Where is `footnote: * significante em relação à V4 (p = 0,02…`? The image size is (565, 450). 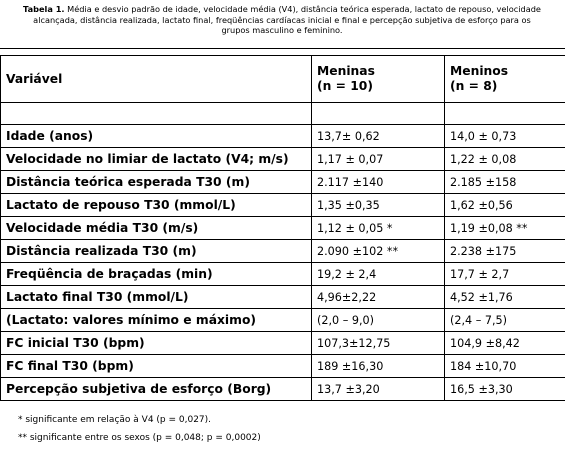
footnote: * significante em relação à V4 (p = 0,02… is located at coordinates (115, 420).